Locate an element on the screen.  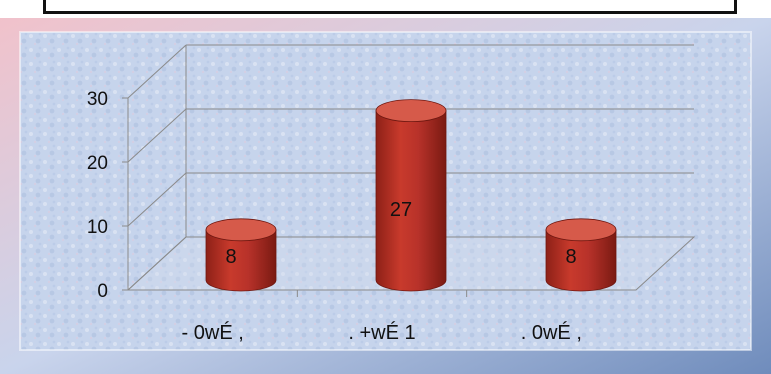
y-tick-label: 10 is located at coordinates (97, 227).